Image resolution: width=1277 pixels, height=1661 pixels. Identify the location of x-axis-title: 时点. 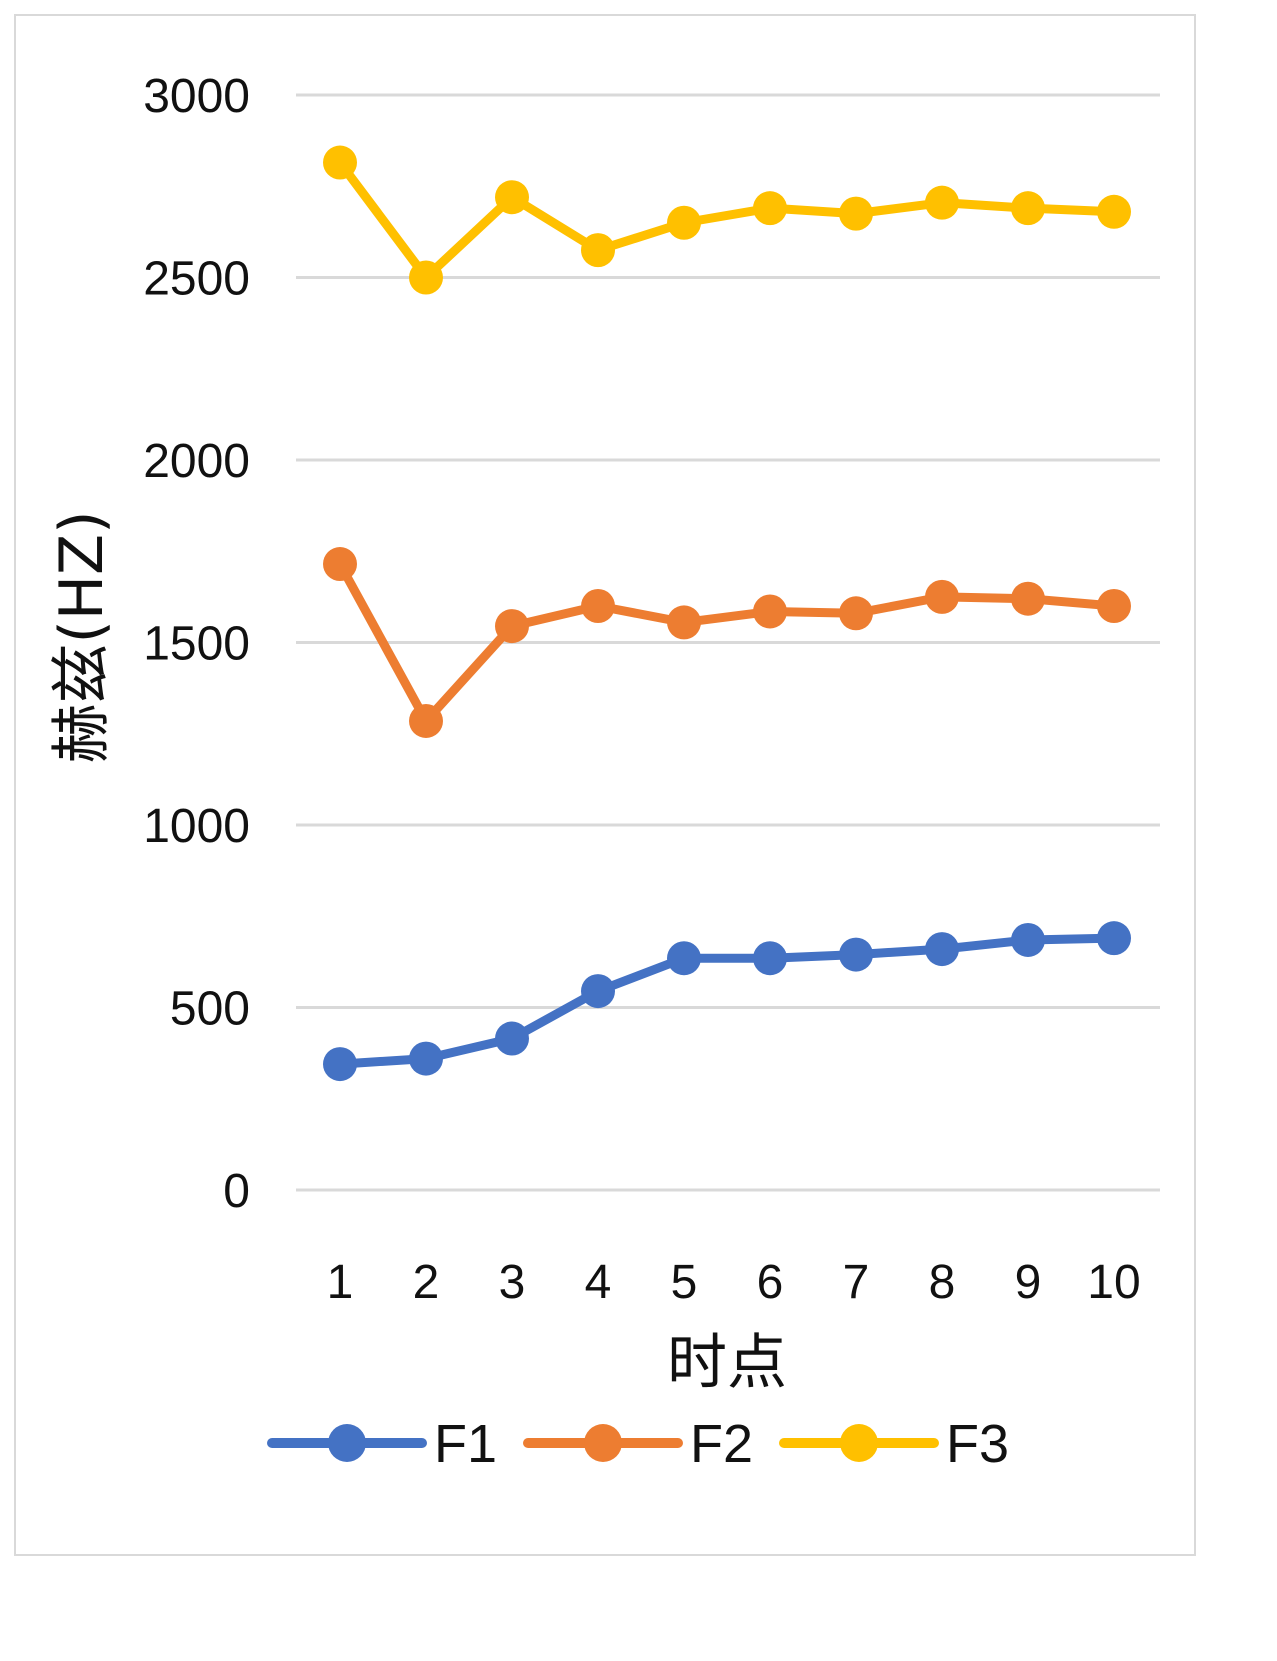
(727, 1363).